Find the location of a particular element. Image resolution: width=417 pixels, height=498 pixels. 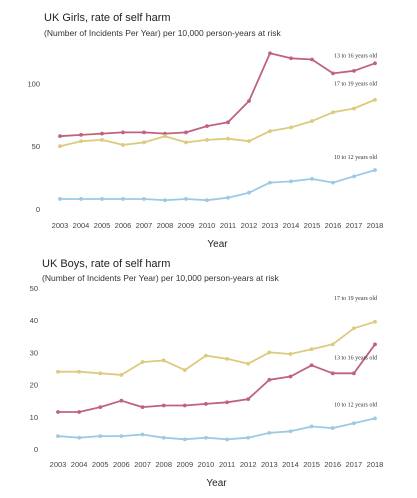

x-tick-label: 2010 is located at coordinates (206, 464).